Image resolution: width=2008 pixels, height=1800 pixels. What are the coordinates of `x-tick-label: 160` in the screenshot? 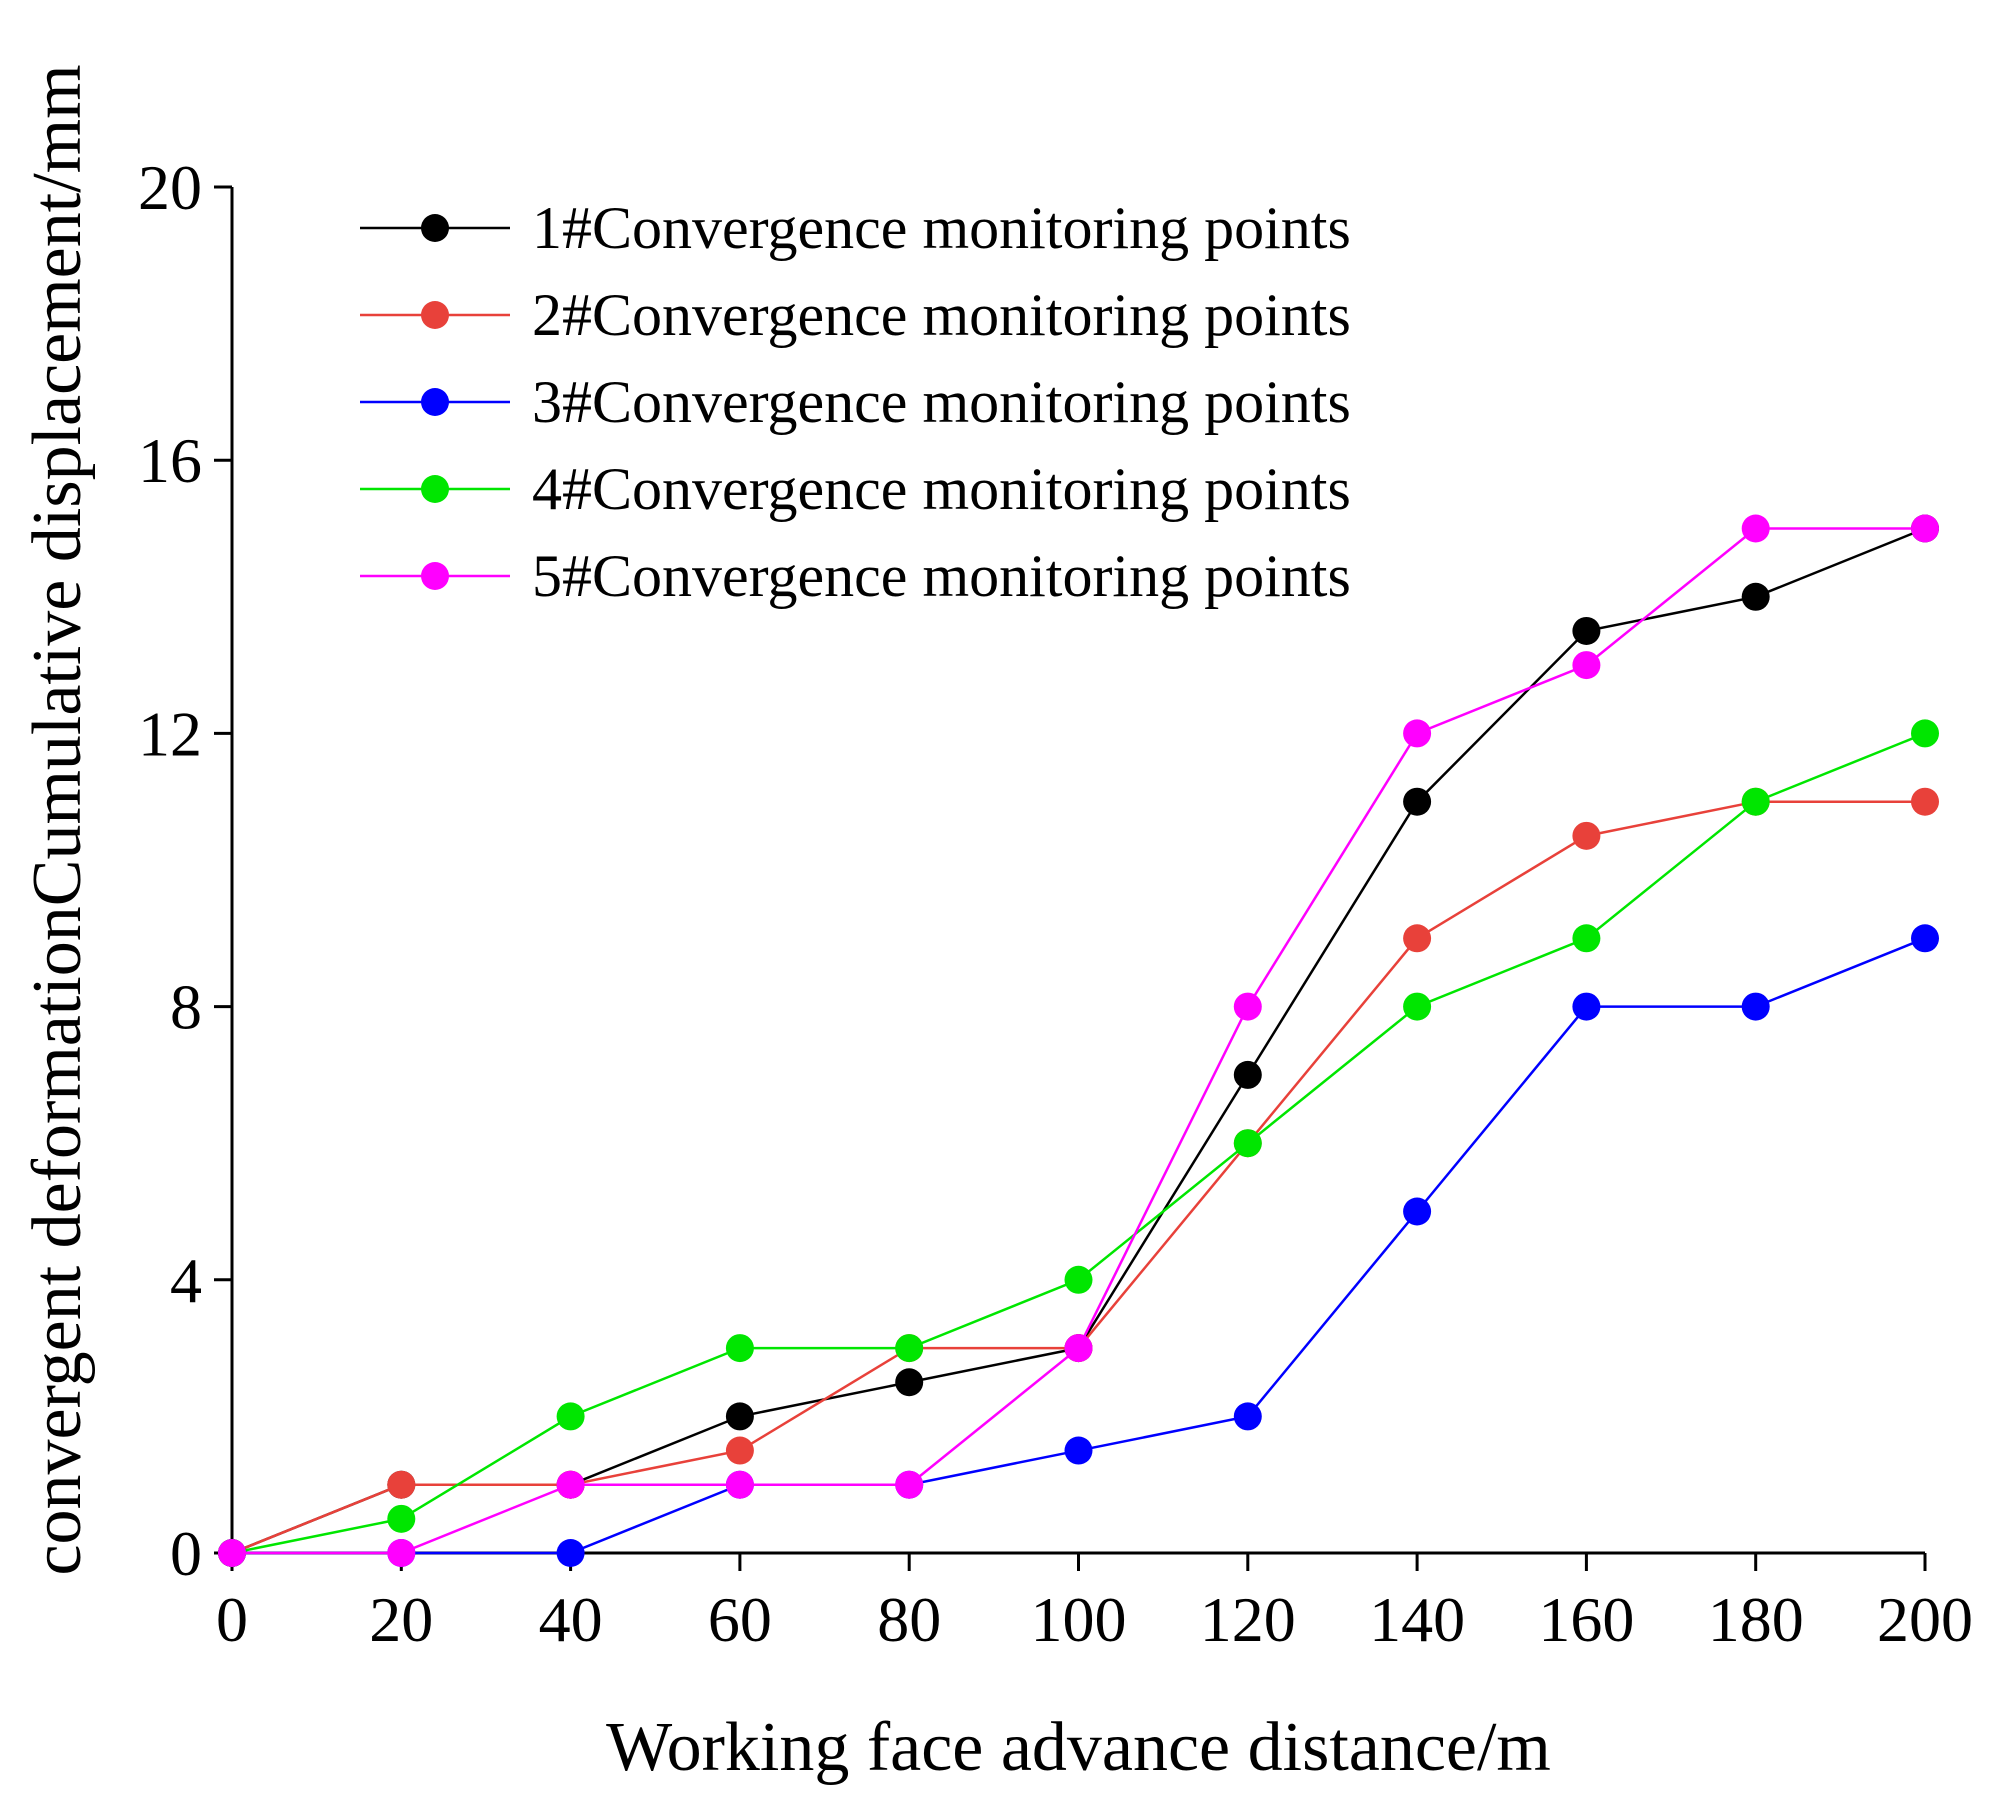 It's located at (1586, 1619).